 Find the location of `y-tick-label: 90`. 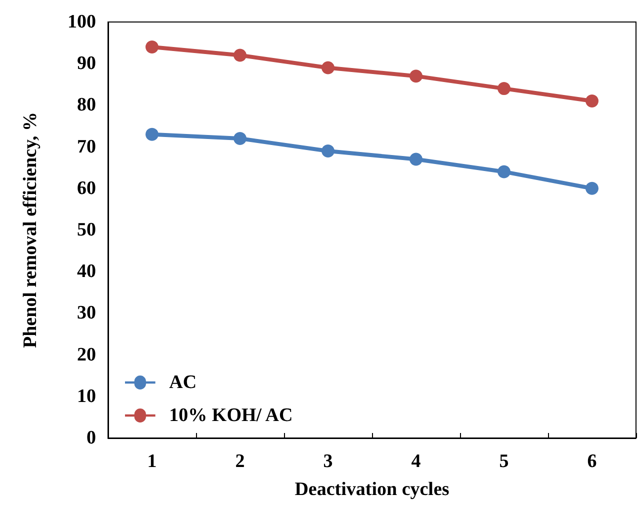

y-tick-label: 90 is located at coordinates (86, 63).